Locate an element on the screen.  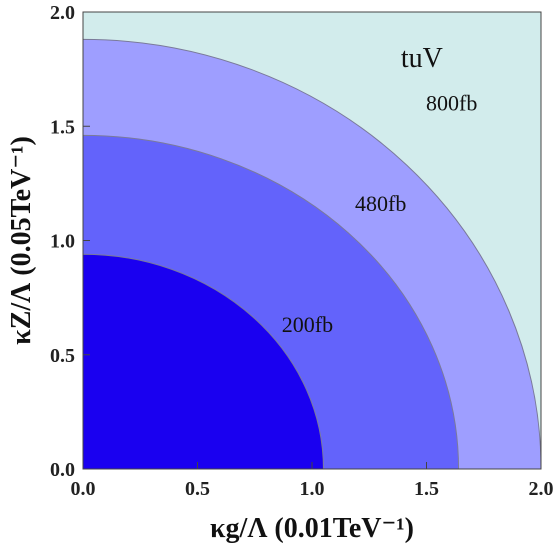
y-tick-label: 0.0 is located at coordinates (62, 470).